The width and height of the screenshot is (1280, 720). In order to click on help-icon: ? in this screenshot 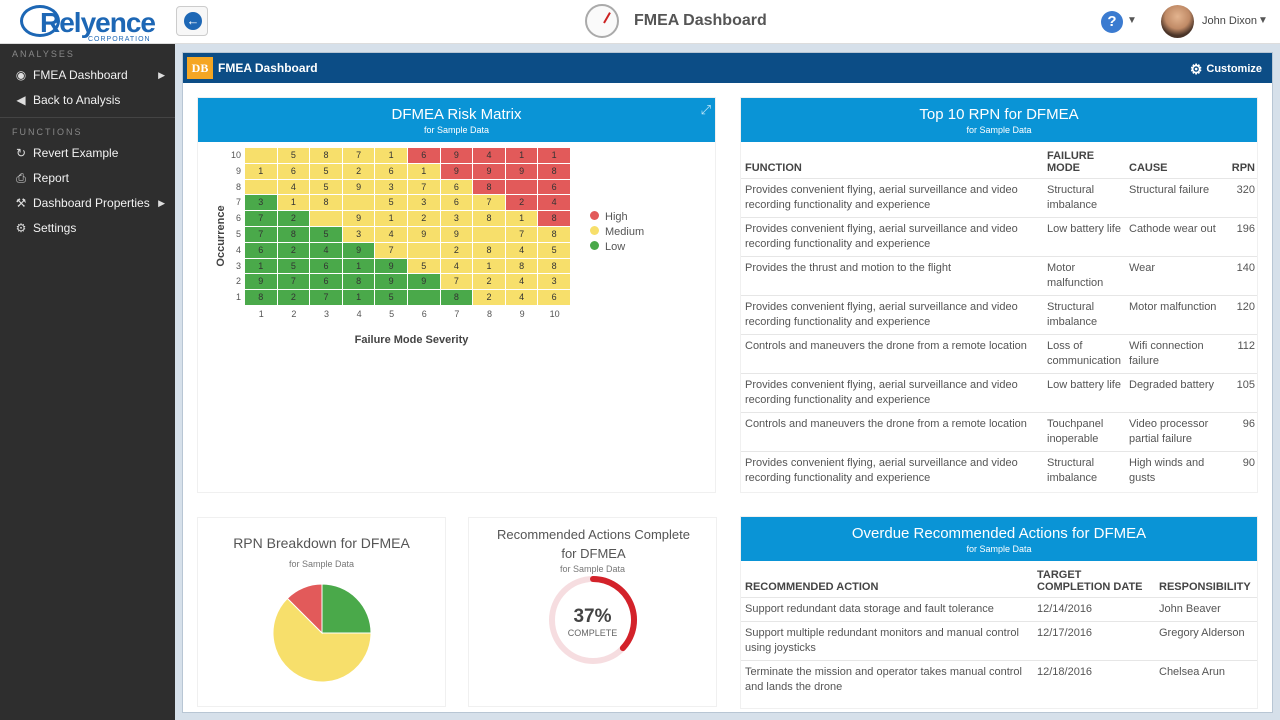, I will do `click(1112, 22)`.